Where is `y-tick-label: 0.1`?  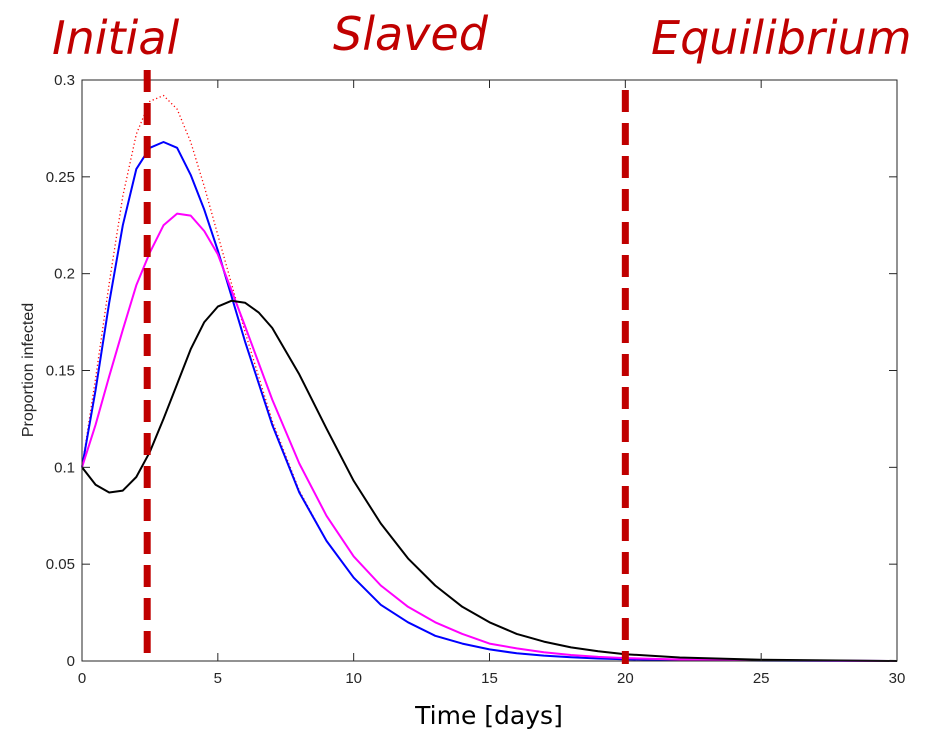 y-tick-label: 0.1 is located at coordinates (64, 467).